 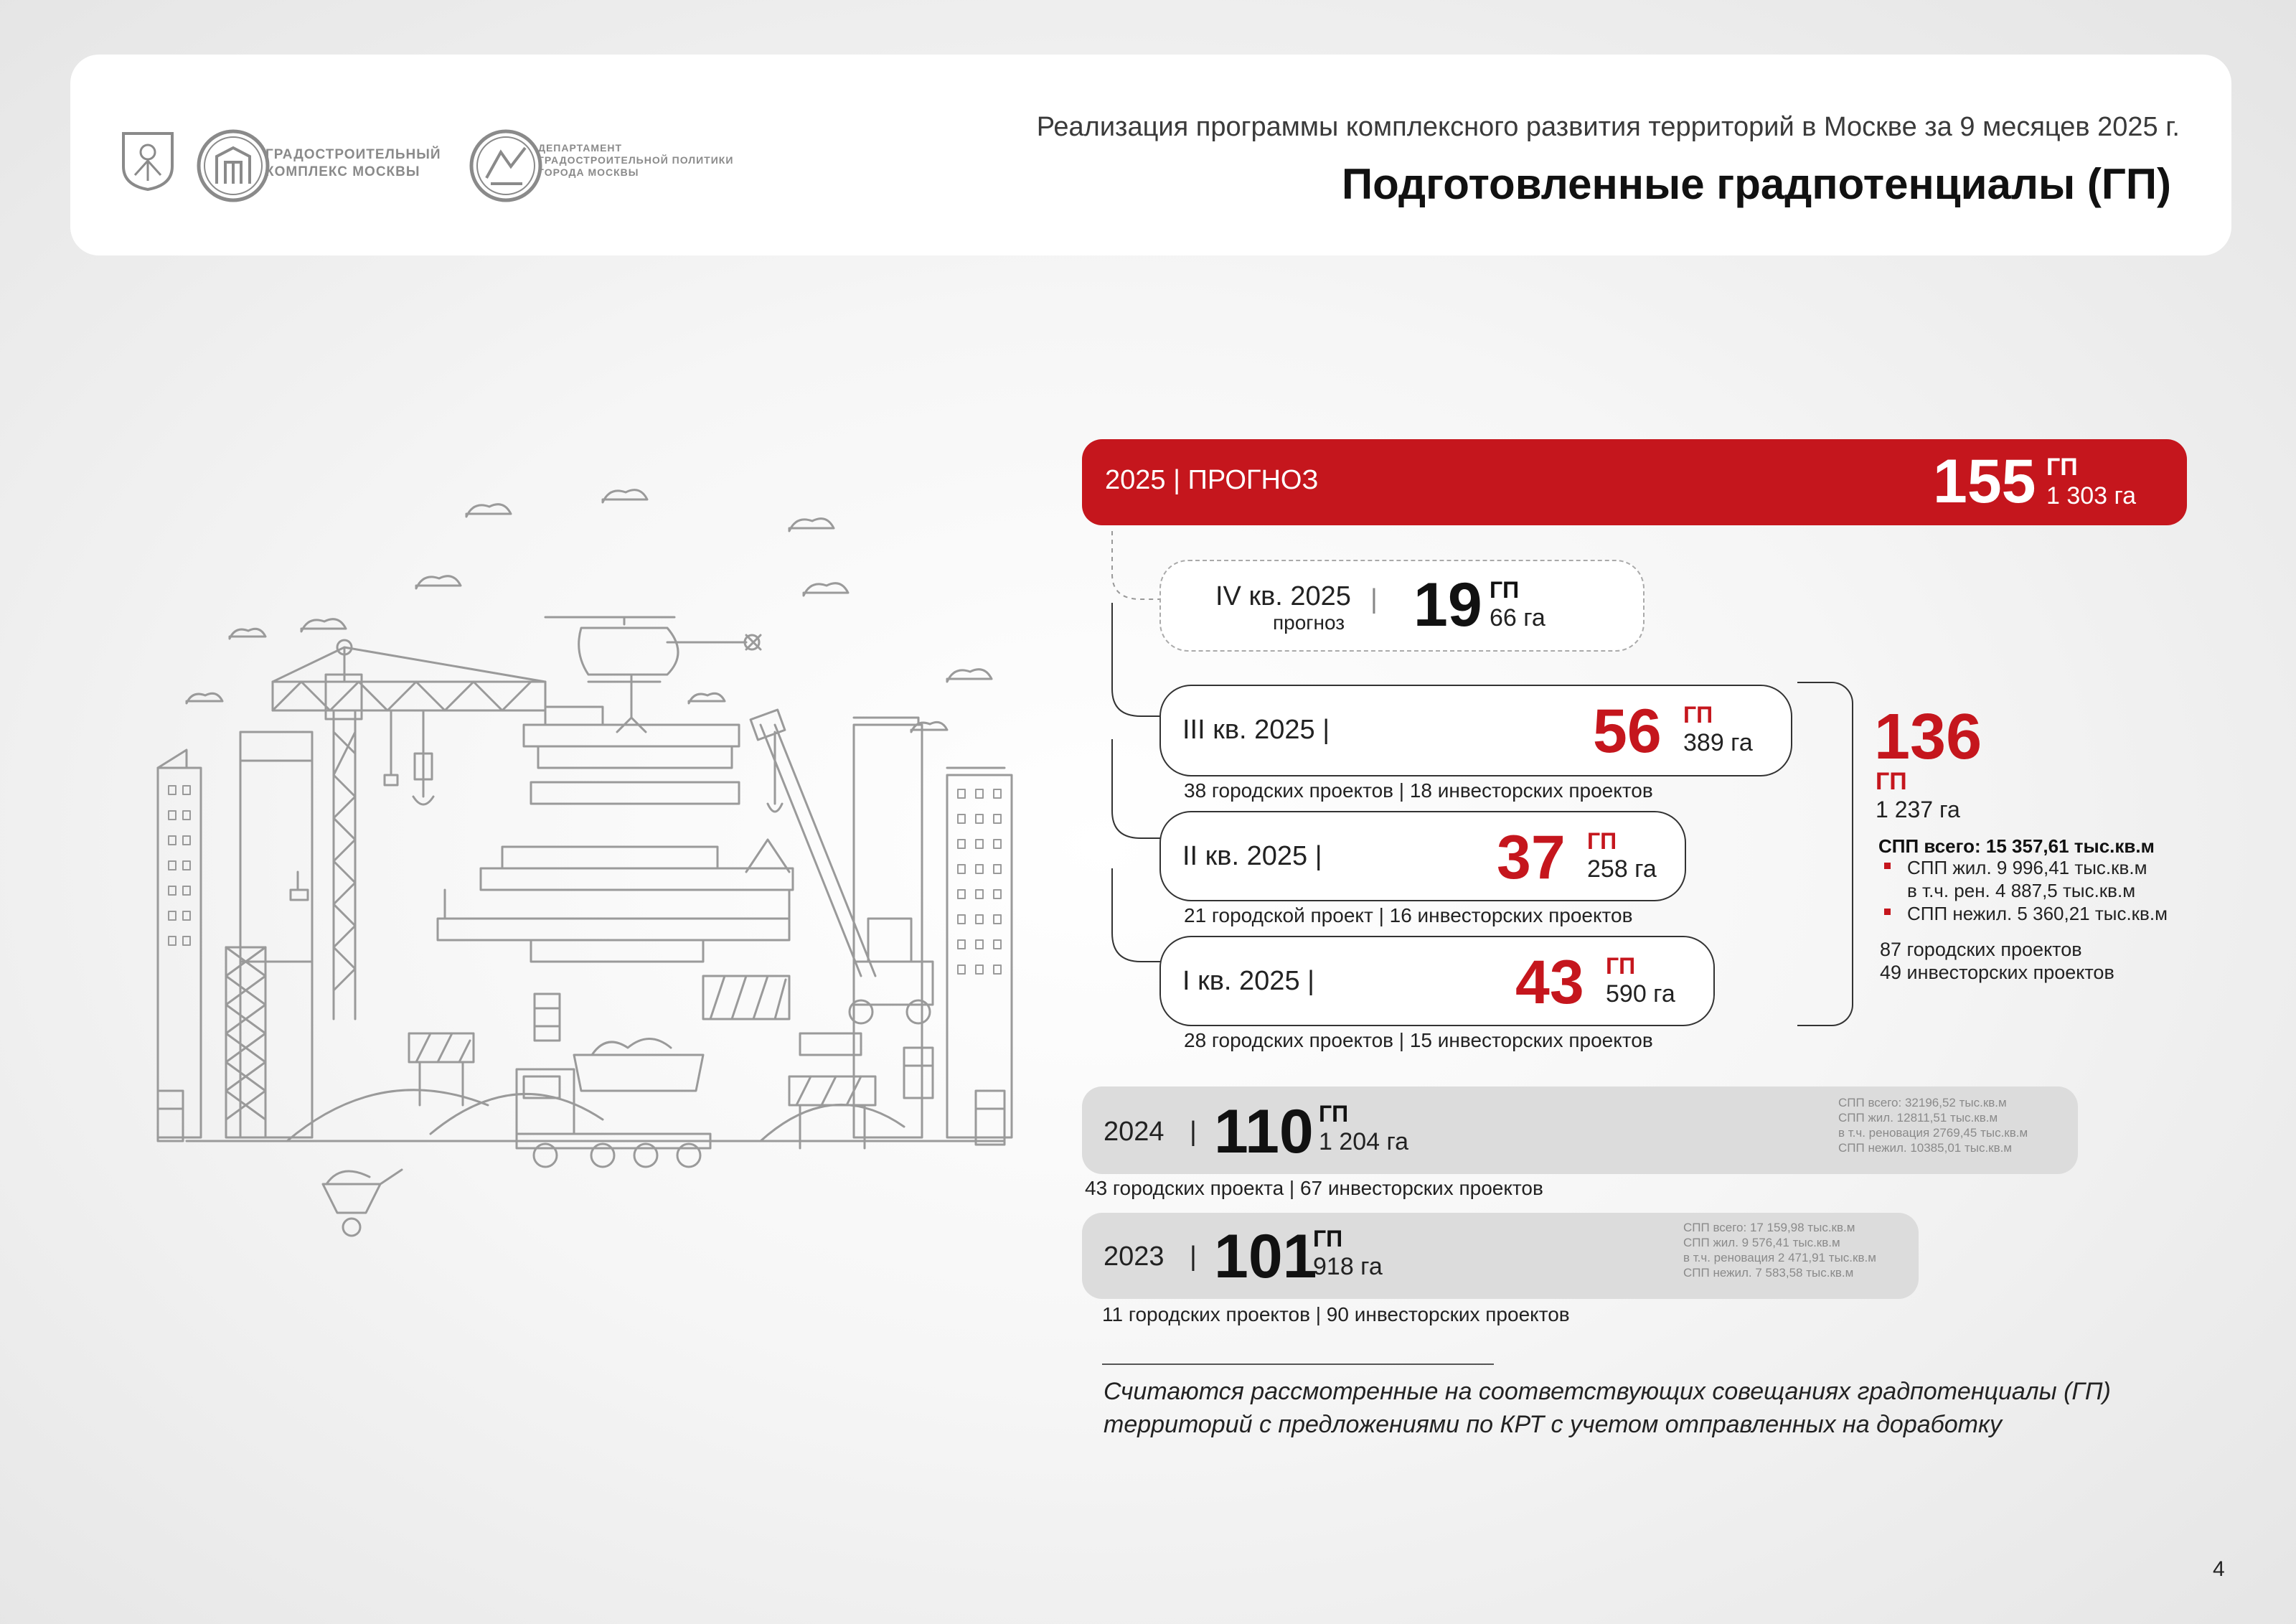 I want to click on year-2024-label: 2024, so click(x=1135, y=1132).